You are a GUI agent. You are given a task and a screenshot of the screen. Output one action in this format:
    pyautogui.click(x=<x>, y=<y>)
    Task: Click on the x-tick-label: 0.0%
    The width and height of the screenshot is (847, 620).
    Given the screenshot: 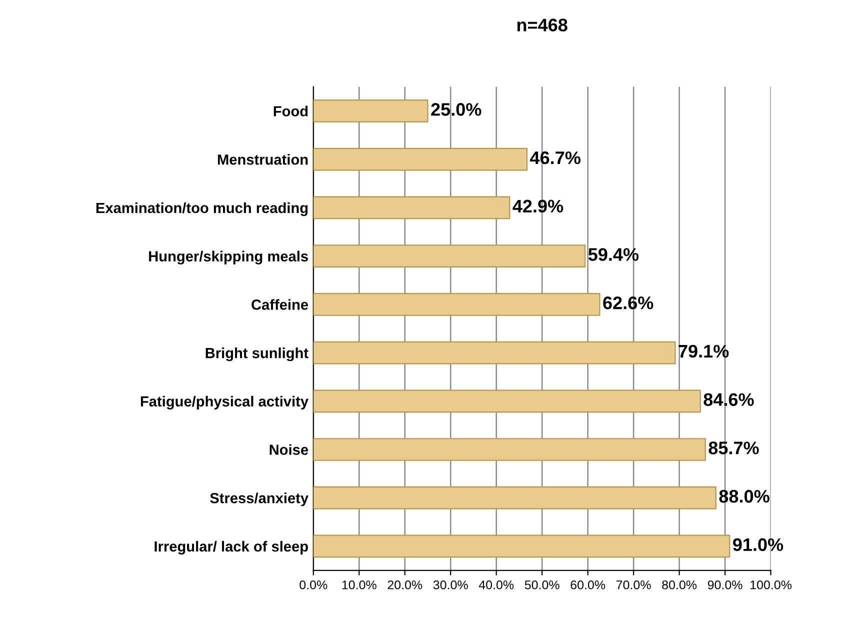 What is the action you would take?
    pyautogui.click(x=314, y=585)
    